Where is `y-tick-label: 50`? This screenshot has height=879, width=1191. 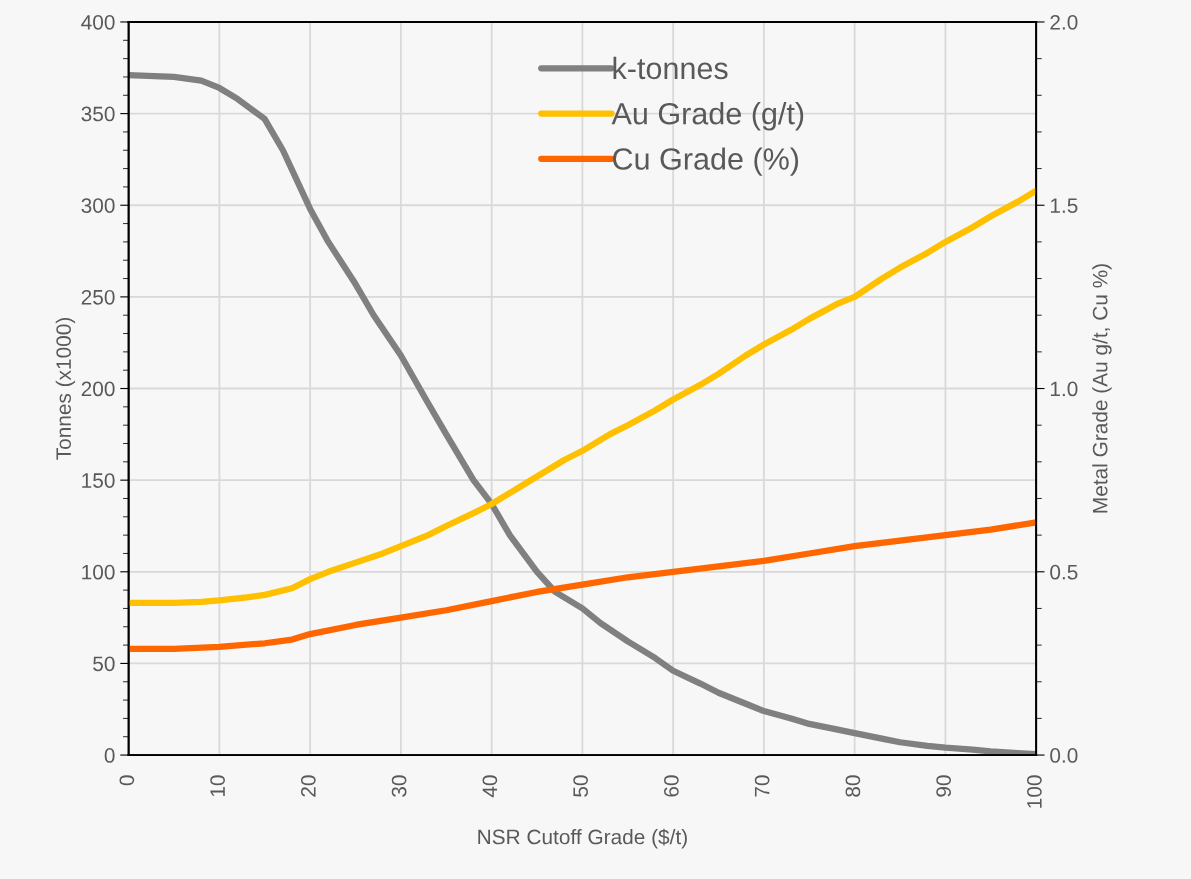 y-tick-label: 50 is located at coordinates (104, 664).